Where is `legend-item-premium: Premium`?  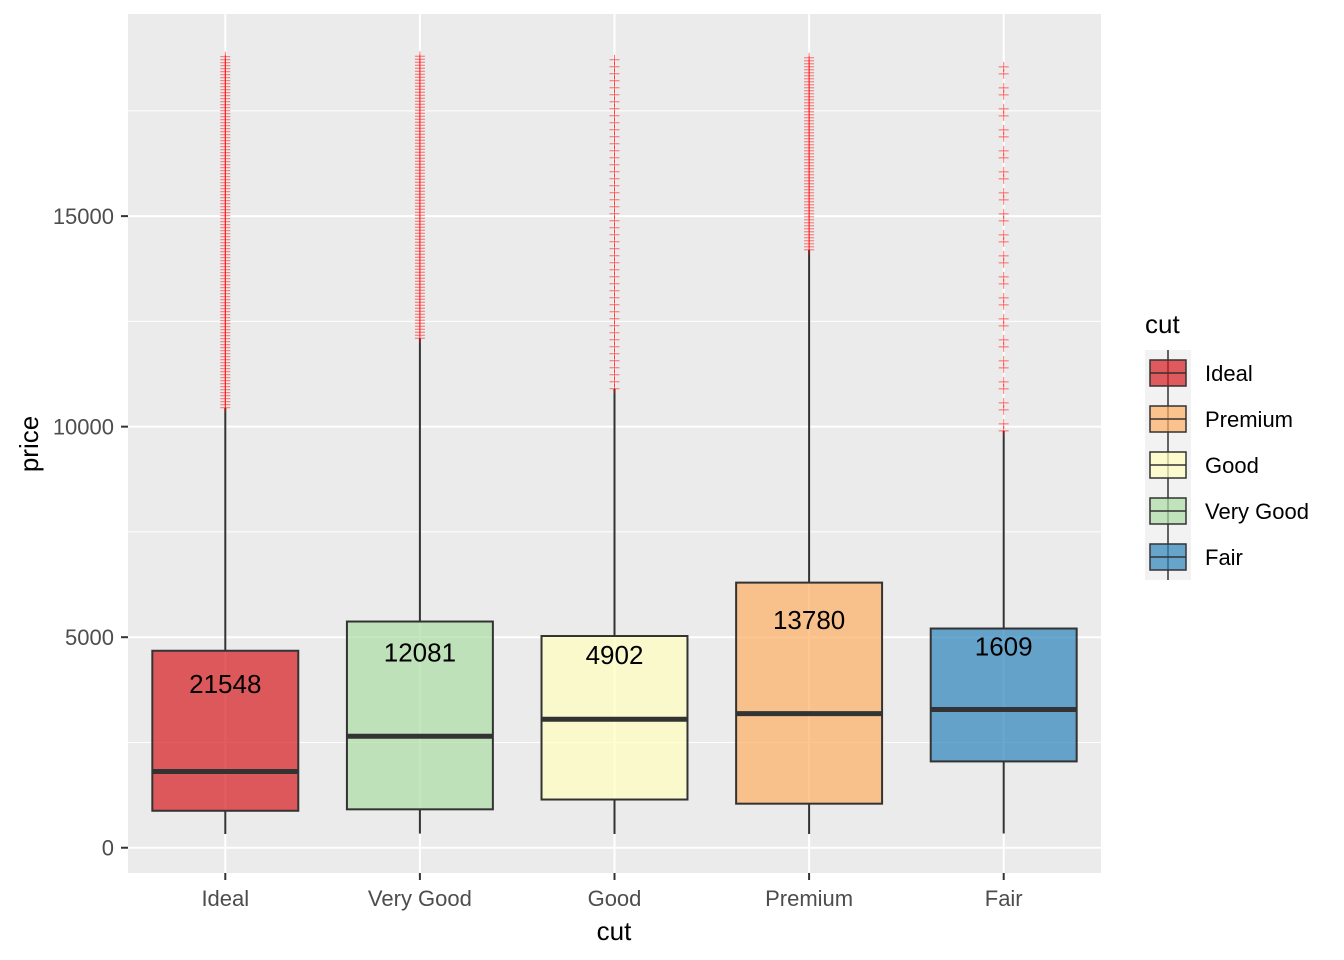 legend-item-premium: Premium is located at coordinates (1219, 419).